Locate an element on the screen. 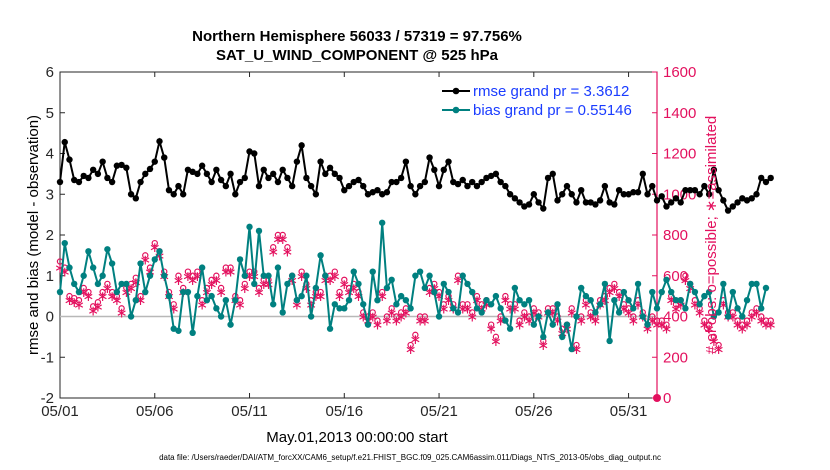 Image resolution: width=830 pixels, height=470 pixels. y-tick-label-left: 1 is located at coordinates (50, 276).